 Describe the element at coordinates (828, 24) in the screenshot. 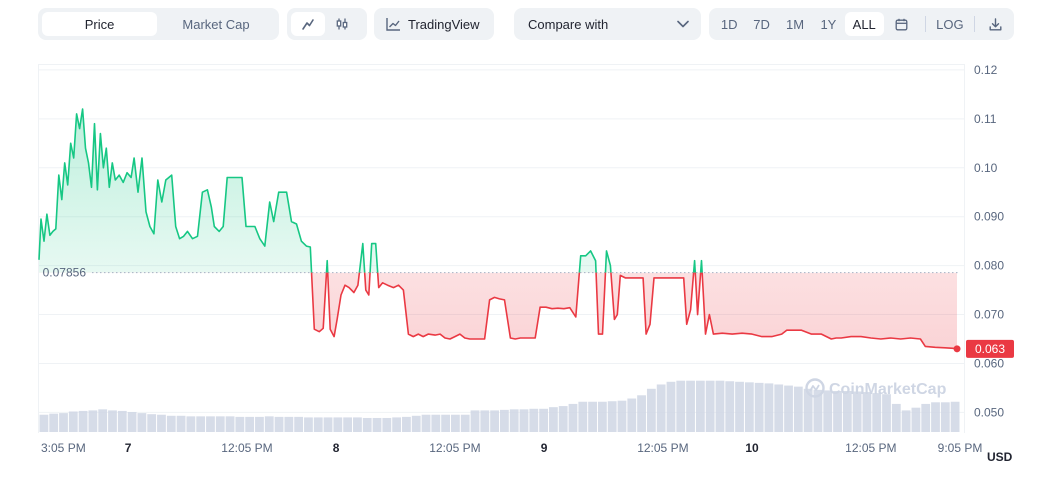

I see `range-1y: 1Y` at that location.